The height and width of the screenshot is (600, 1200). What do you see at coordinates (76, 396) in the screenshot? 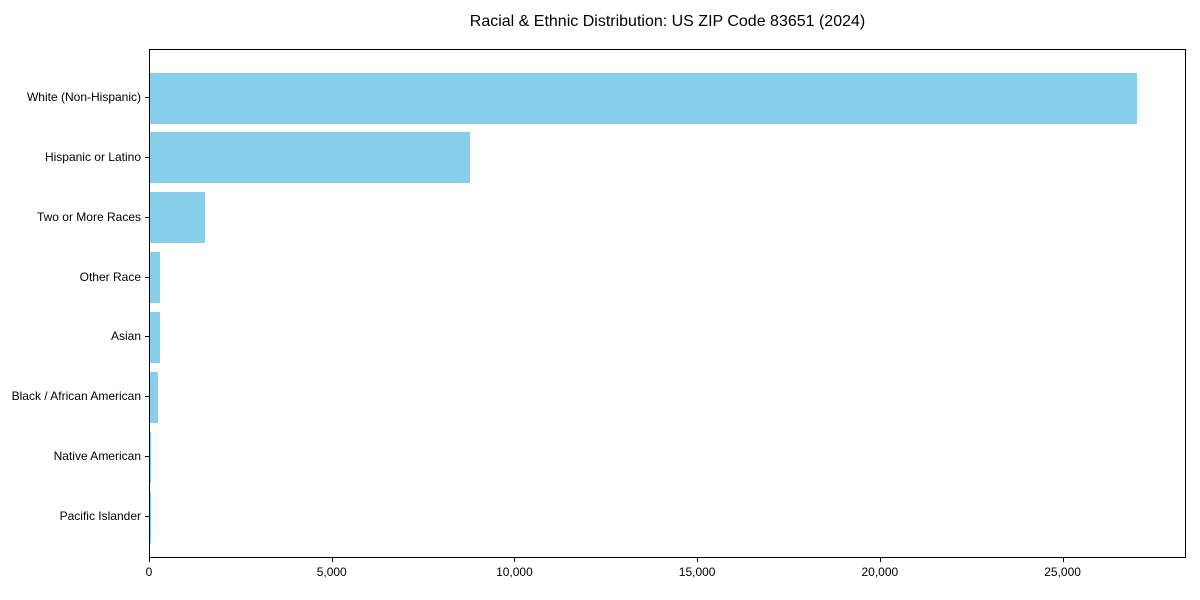
I see `y-tick-label-black-african-american: Black / African American` at bounding box center [76, 396].